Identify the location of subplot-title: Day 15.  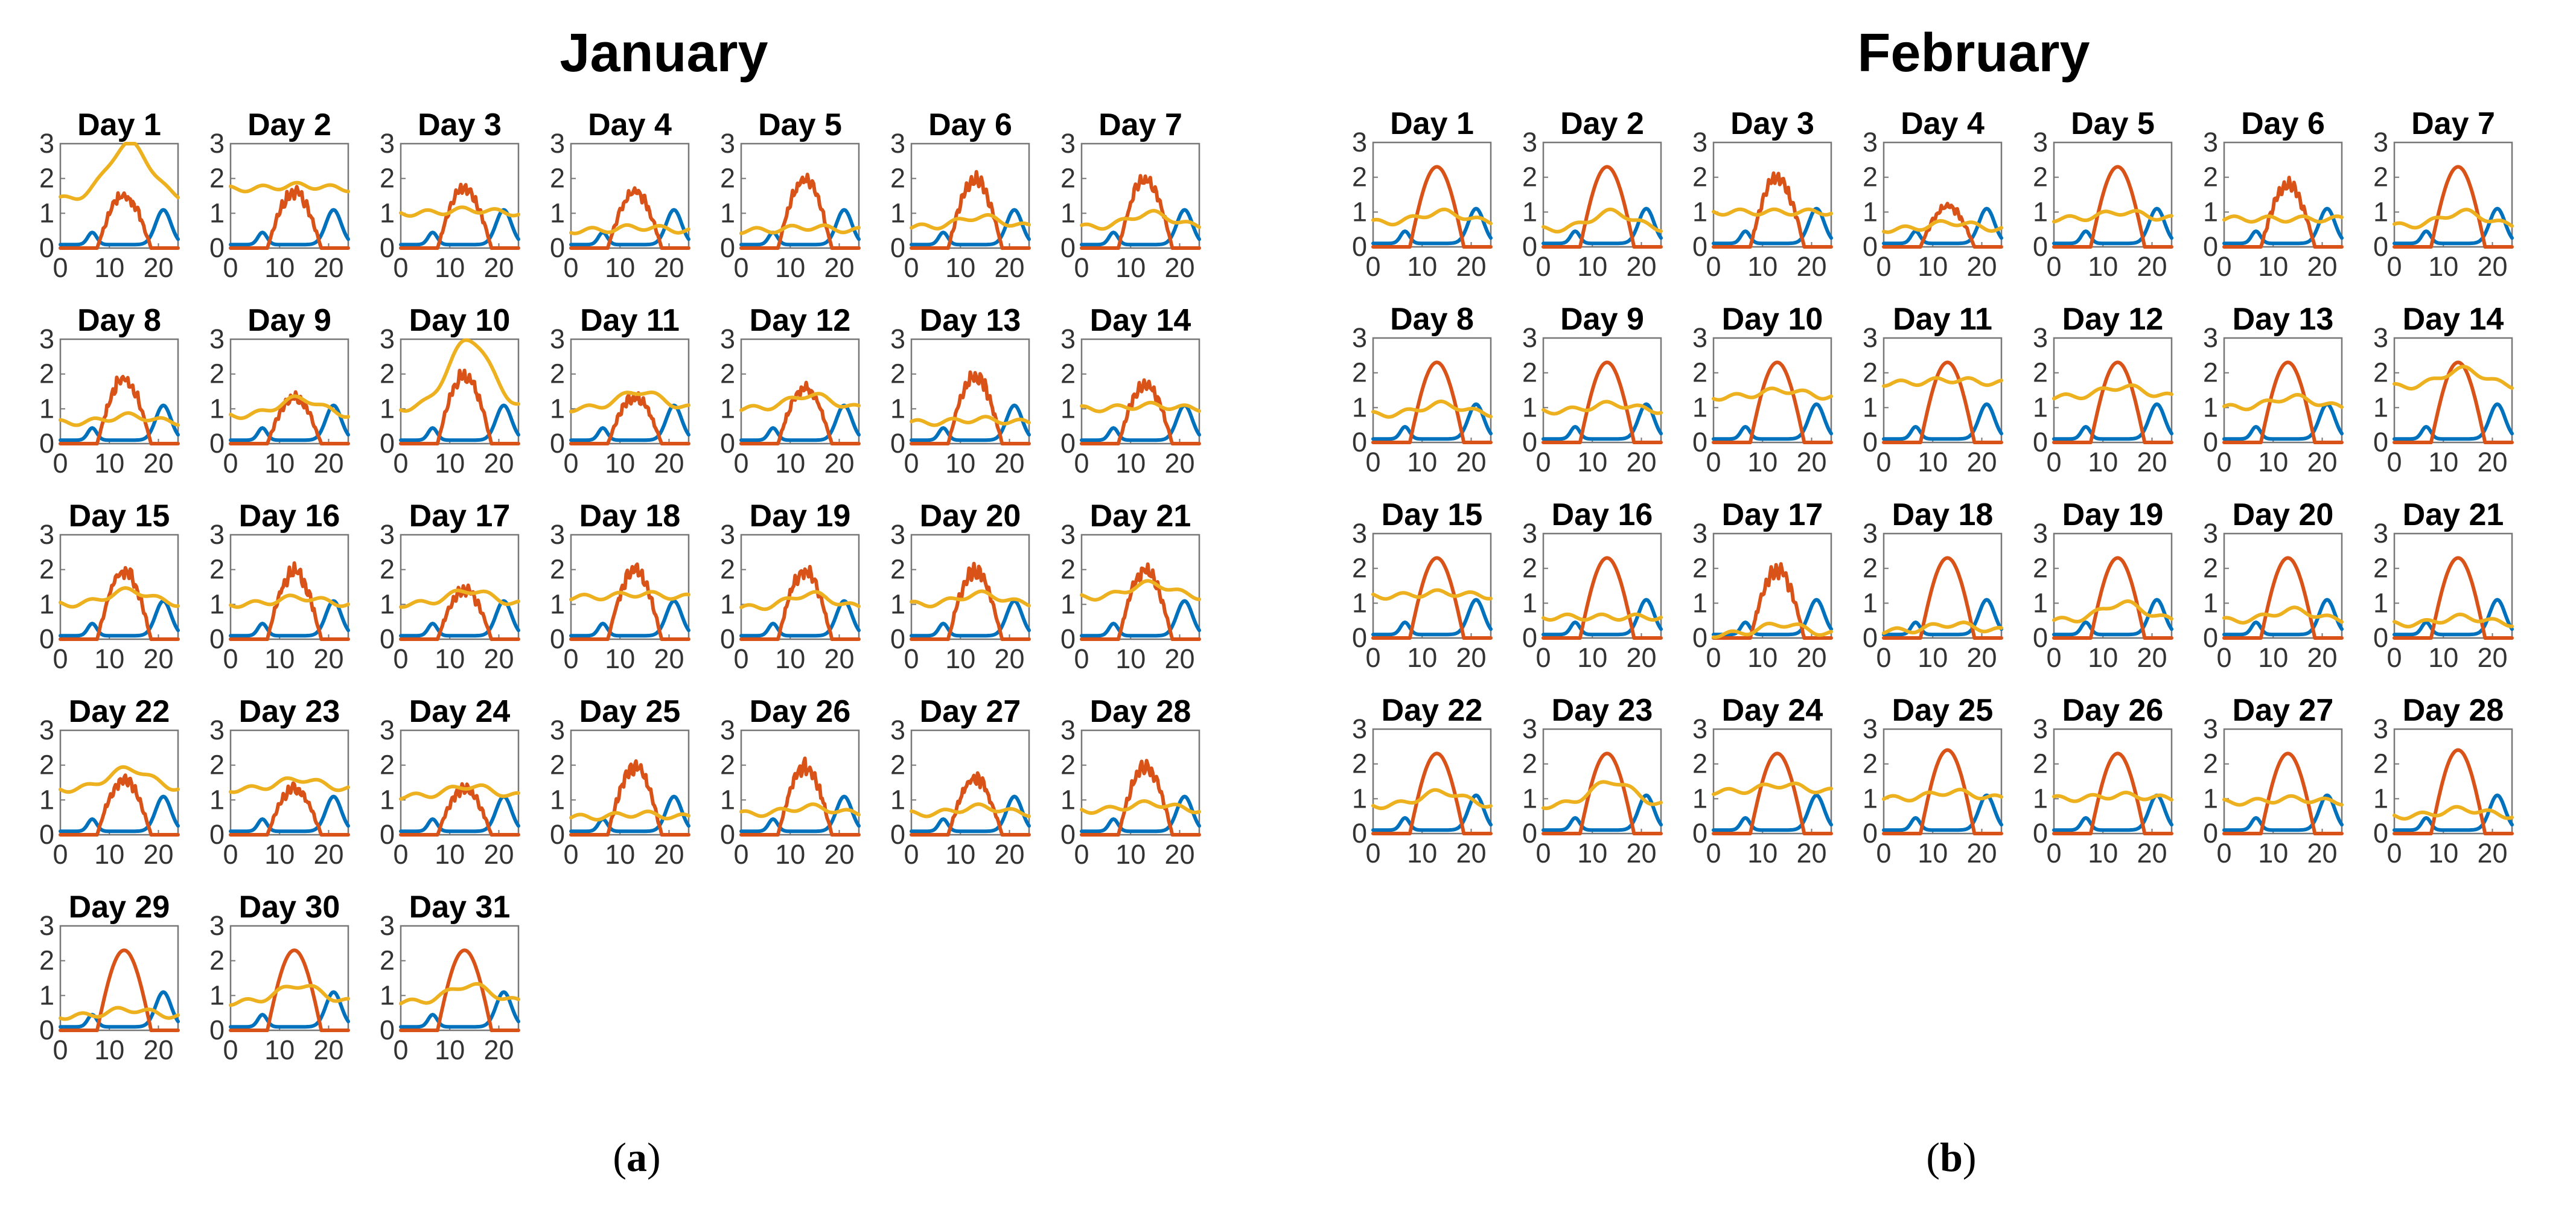
(119, 516).